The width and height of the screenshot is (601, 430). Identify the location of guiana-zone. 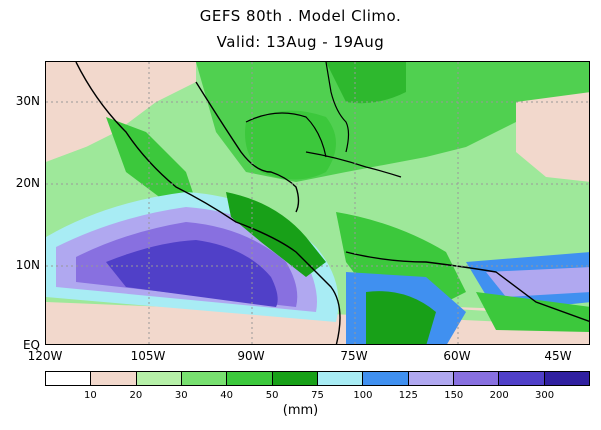
(532, 312).